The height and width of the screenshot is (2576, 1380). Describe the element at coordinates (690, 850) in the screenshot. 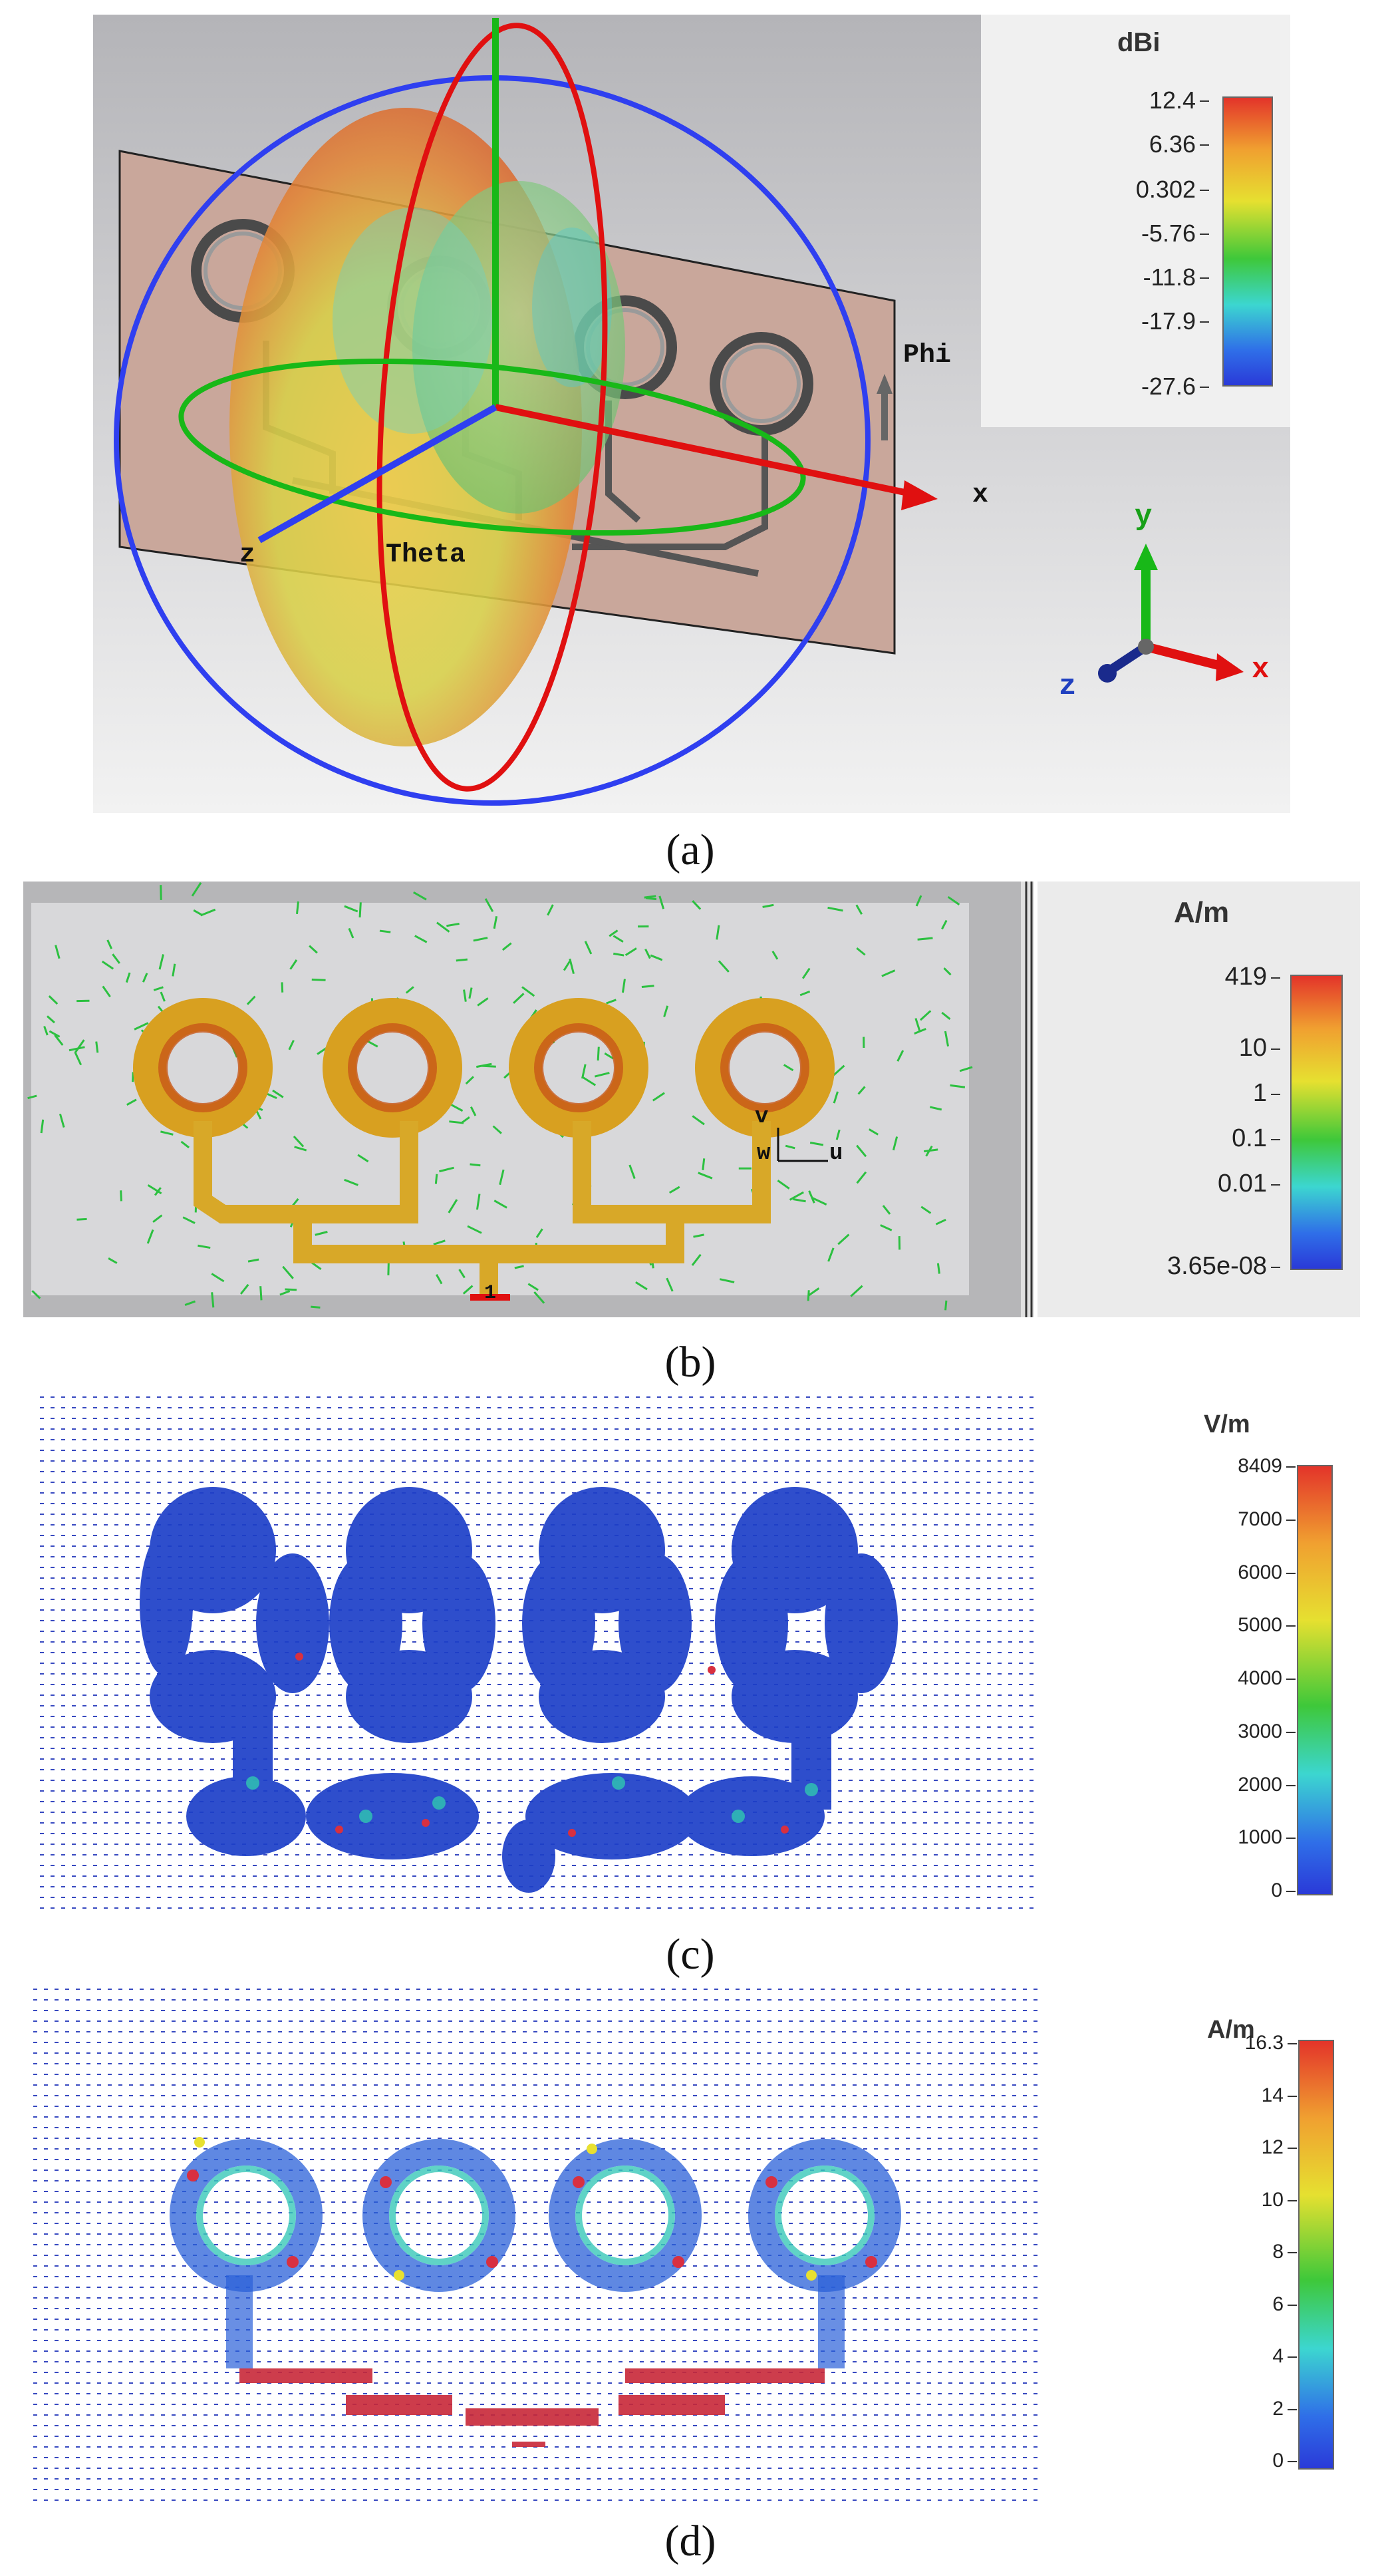

I see `caption-a: (a)` at that location.